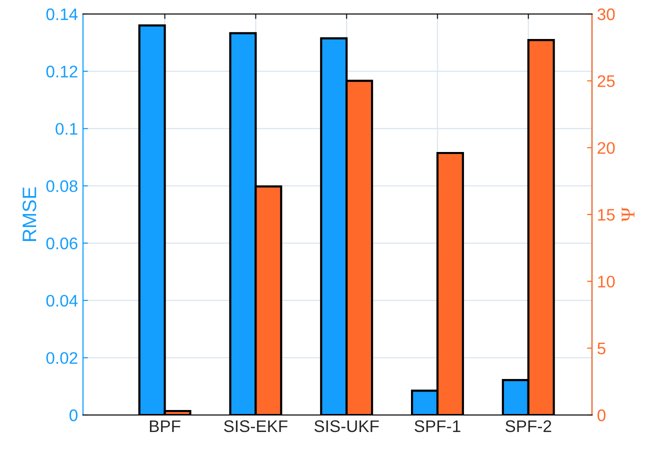 The height and width of the screenshot is (449, 651). Describe the element at coordinates (606, 148) in the screenshot. I see `y2-tick-label: 20` at that location.